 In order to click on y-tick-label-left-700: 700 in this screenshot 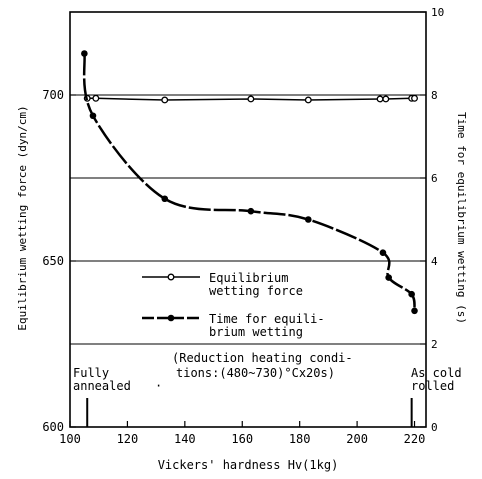, I will do `click(53, 95)`.